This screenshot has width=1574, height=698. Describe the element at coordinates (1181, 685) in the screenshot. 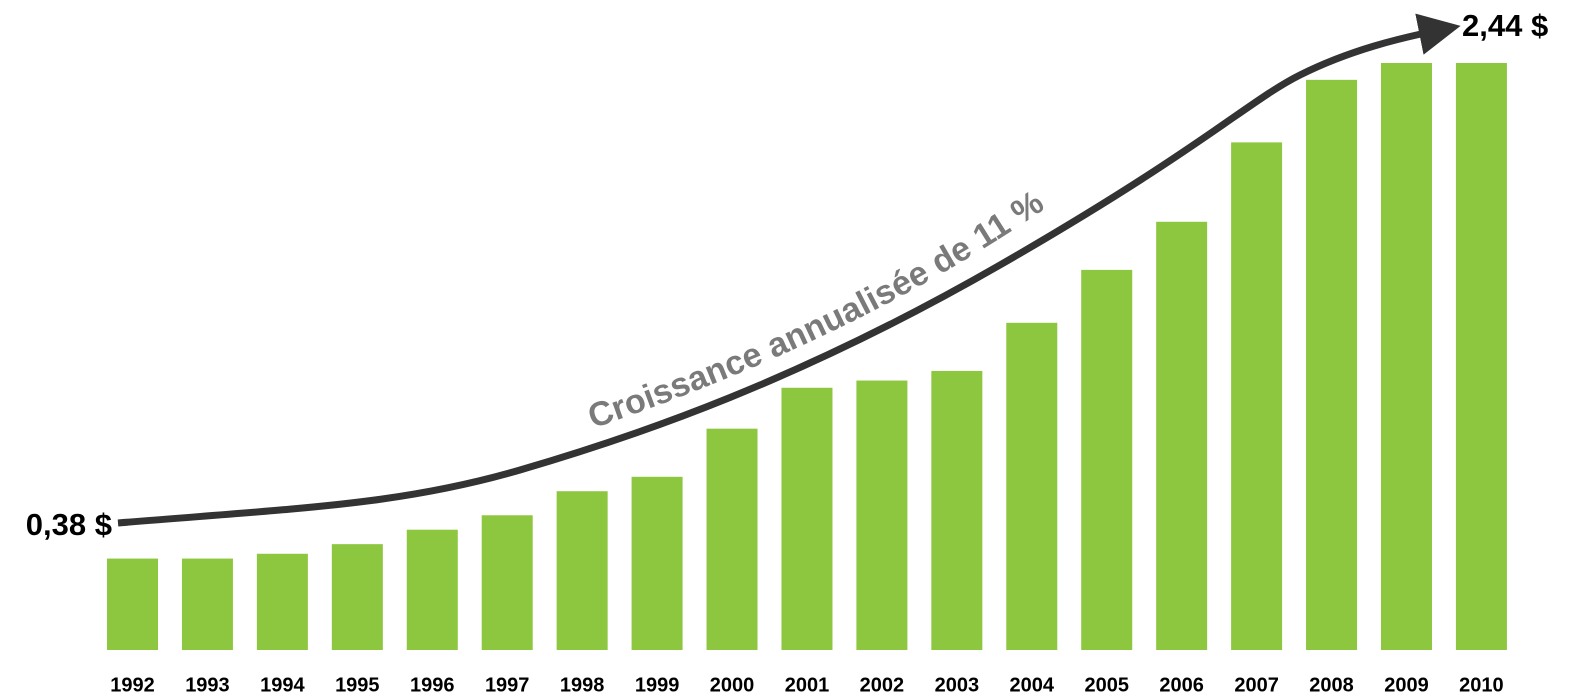

I see `x-tick-label: 2006` at that location.